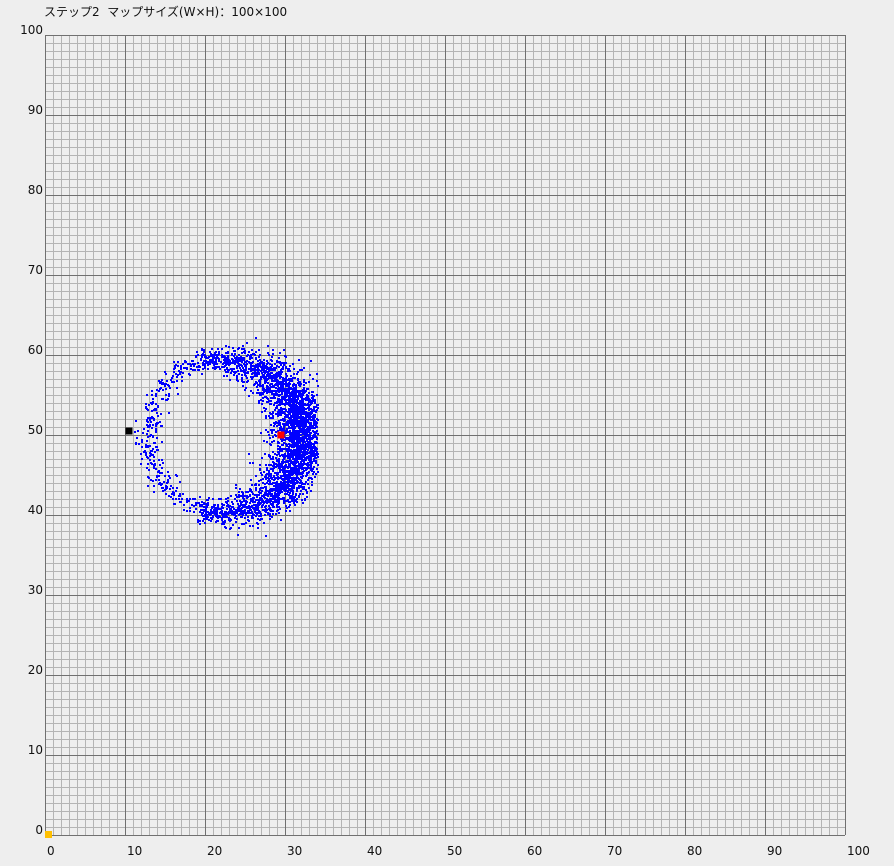 The width and height of the screenshot is (894, 866). Describe the element at coordinates (614, 851) in the screenshot. I see `x-tick-label: 70` at that location.